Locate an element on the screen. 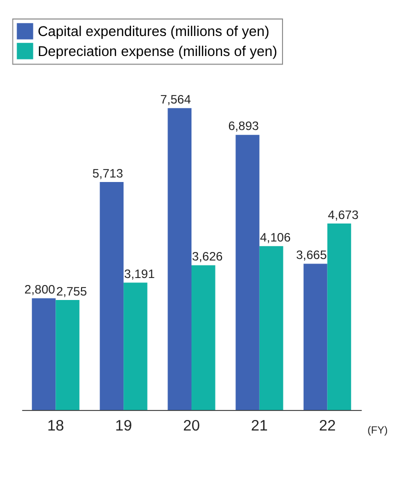 The height and width of the screenshot is (482, 416). x-tick-label: 21 is located at coordinates (259, 425).